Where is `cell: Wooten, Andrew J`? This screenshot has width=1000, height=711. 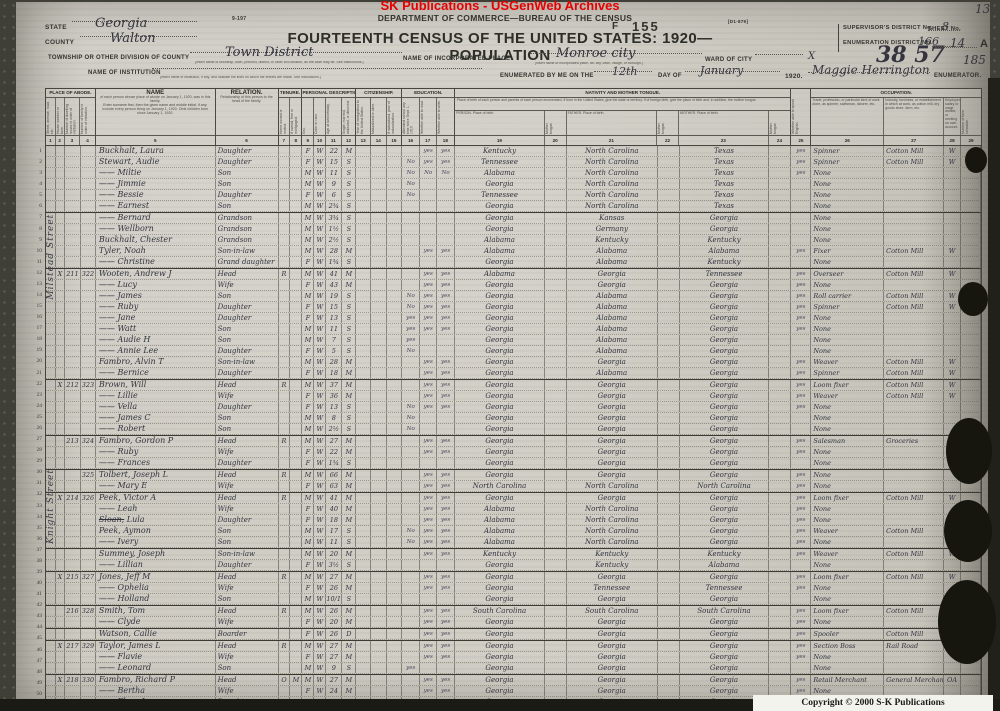
cell: Wooten, Andrew J is located at coordinates (156, 274).